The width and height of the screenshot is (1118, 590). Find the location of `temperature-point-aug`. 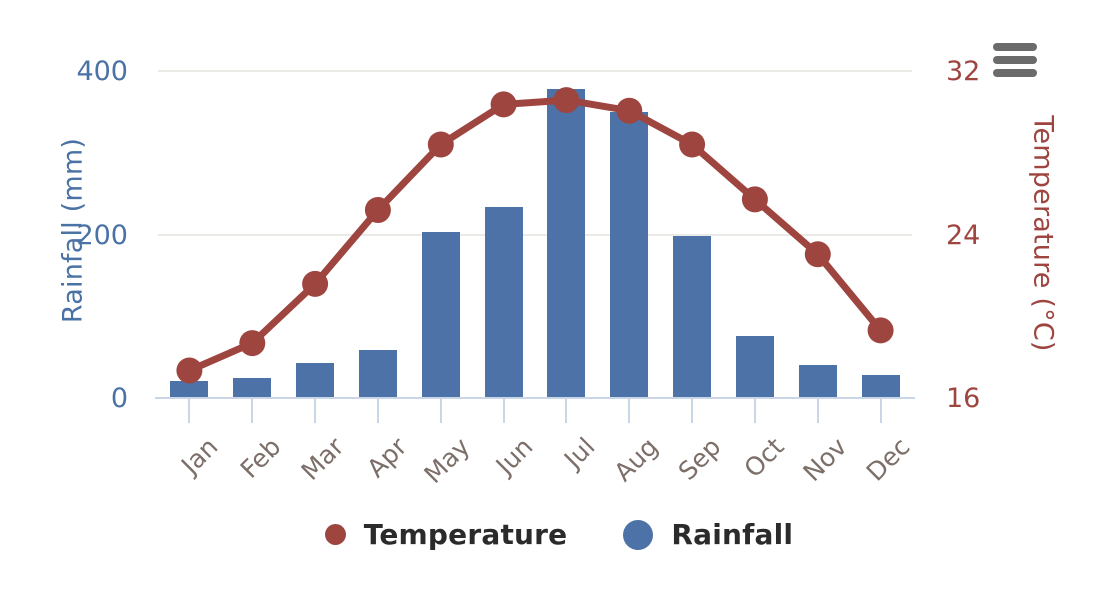

temperature-point-aug is located at coordinates (629, 110).